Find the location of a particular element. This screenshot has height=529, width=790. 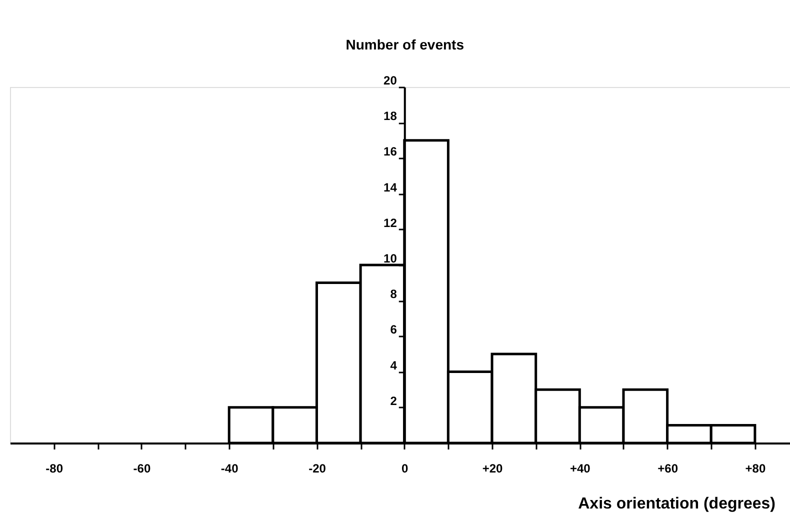

x-tick-label: +60 is located at coordinates (668, 469).